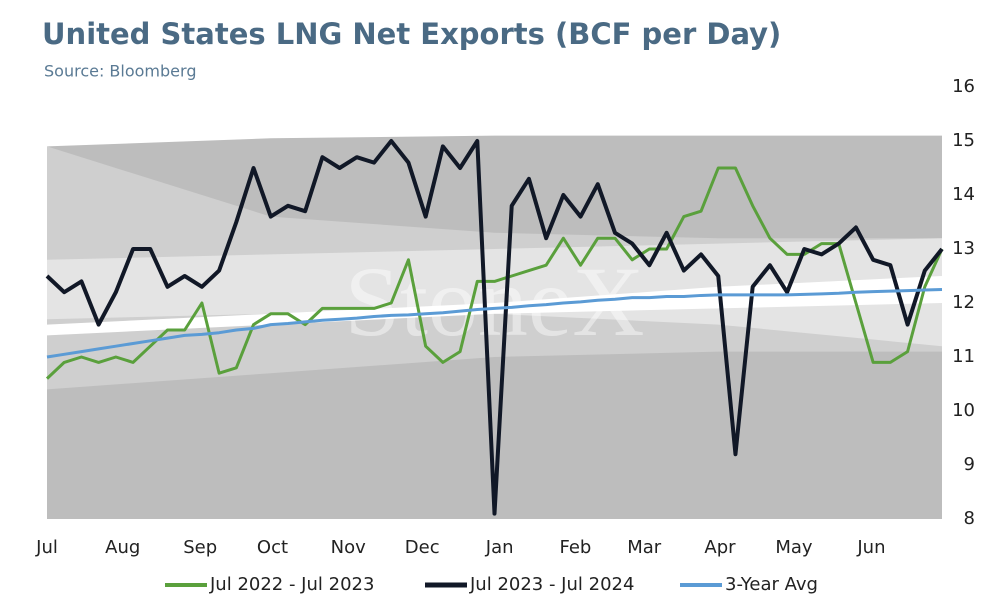  I want to click on y-tick-label: 8, so click(969, 518).